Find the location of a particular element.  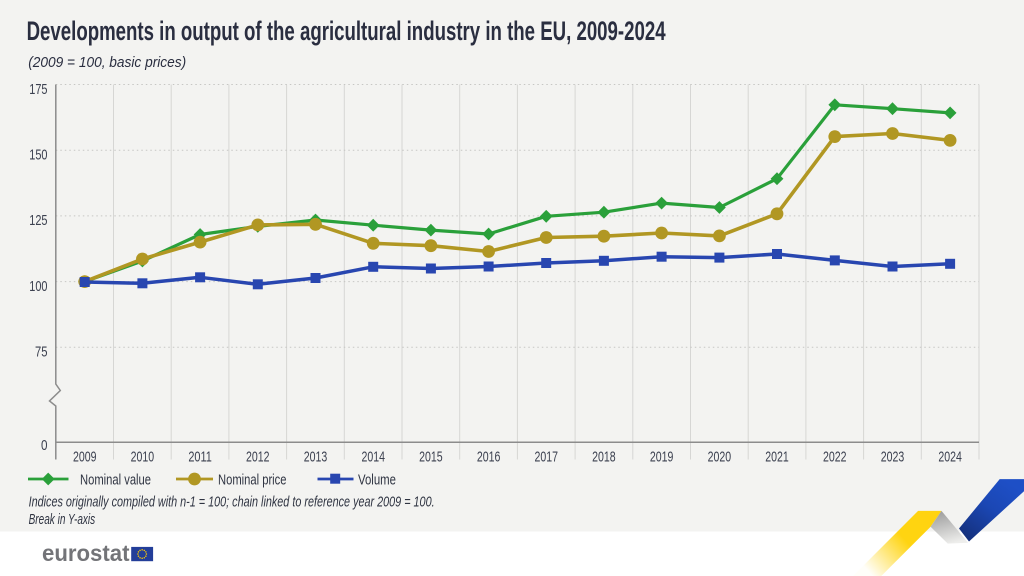

svg-text: Nominal price is located at coordinates (252, 480).